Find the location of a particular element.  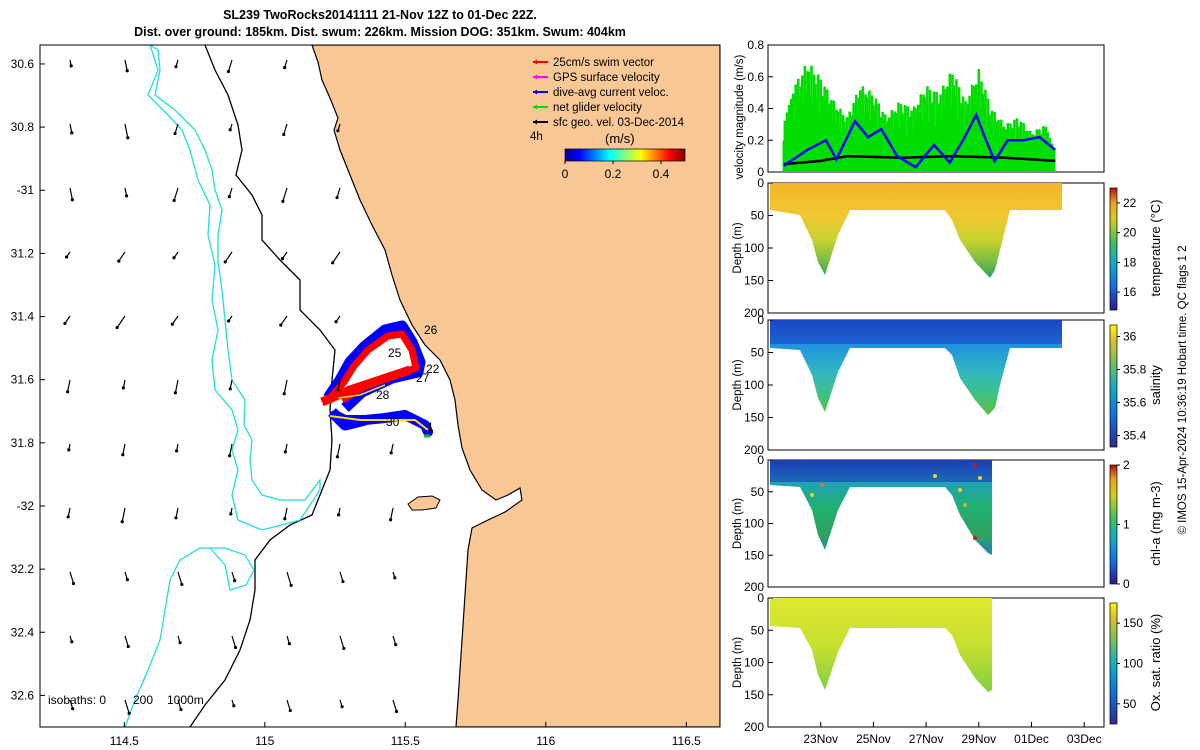

track-label-28: 28 is located at coordinates (383, 395).